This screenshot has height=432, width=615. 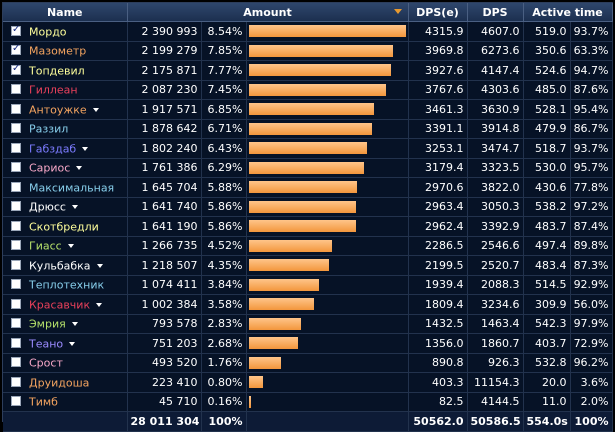 I want to click on dps-value: 926.3, so click(x=495, y=363).